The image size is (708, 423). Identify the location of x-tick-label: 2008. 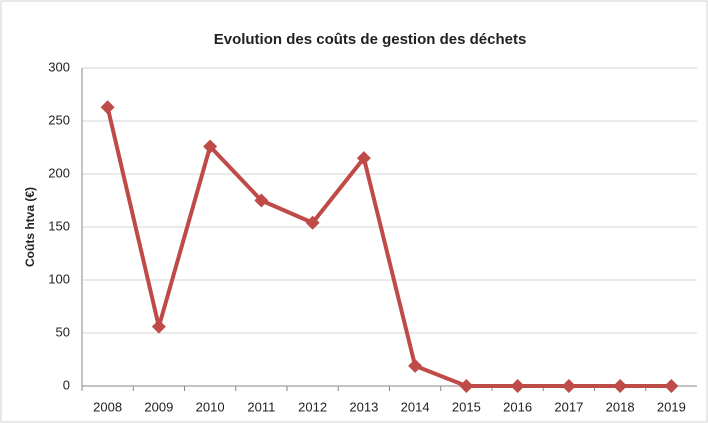
(107, 406).